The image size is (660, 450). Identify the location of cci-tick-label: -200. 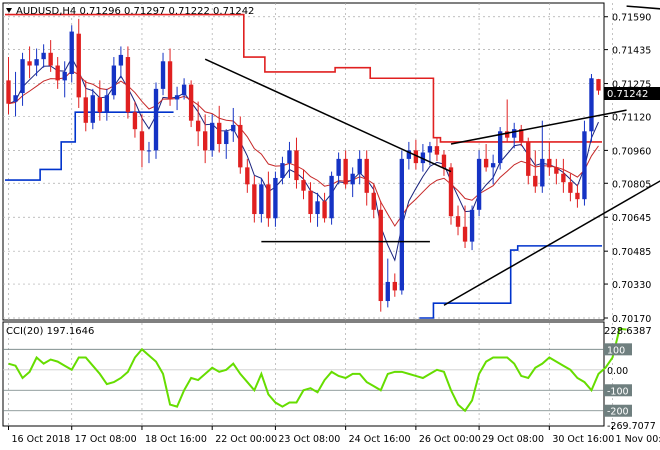
(618, 412).